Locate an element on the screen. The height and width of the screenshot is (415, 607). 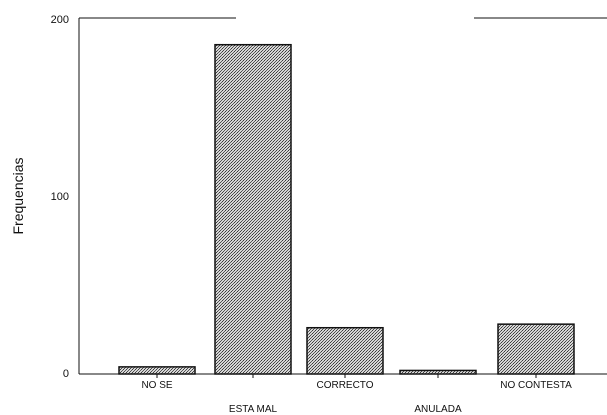
x-tick-label-esta-mal: ESTA MAL is located at coordinates (253, 409).